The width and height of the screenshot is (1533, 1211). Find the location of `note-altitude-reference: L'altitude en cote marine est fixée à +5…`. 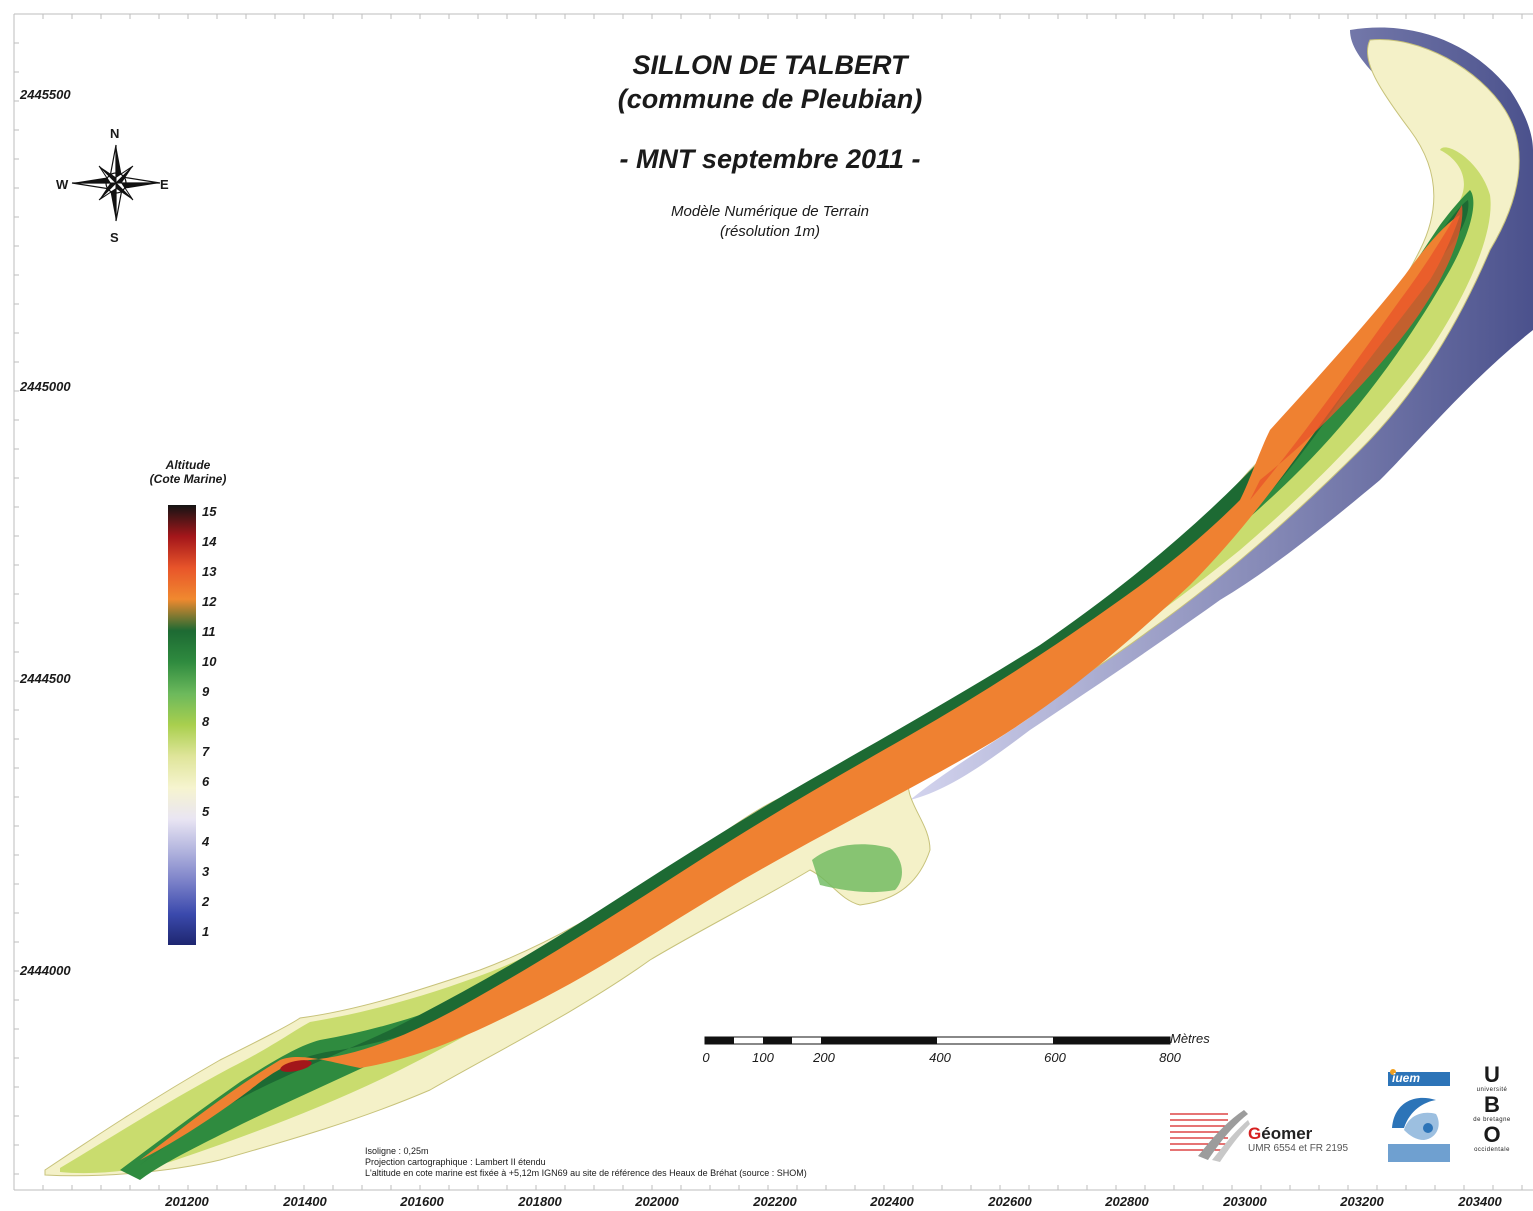

note-altitude-reference: L'altitude en cote marine est fixée à +5… is located at coordinates (586, 1173).